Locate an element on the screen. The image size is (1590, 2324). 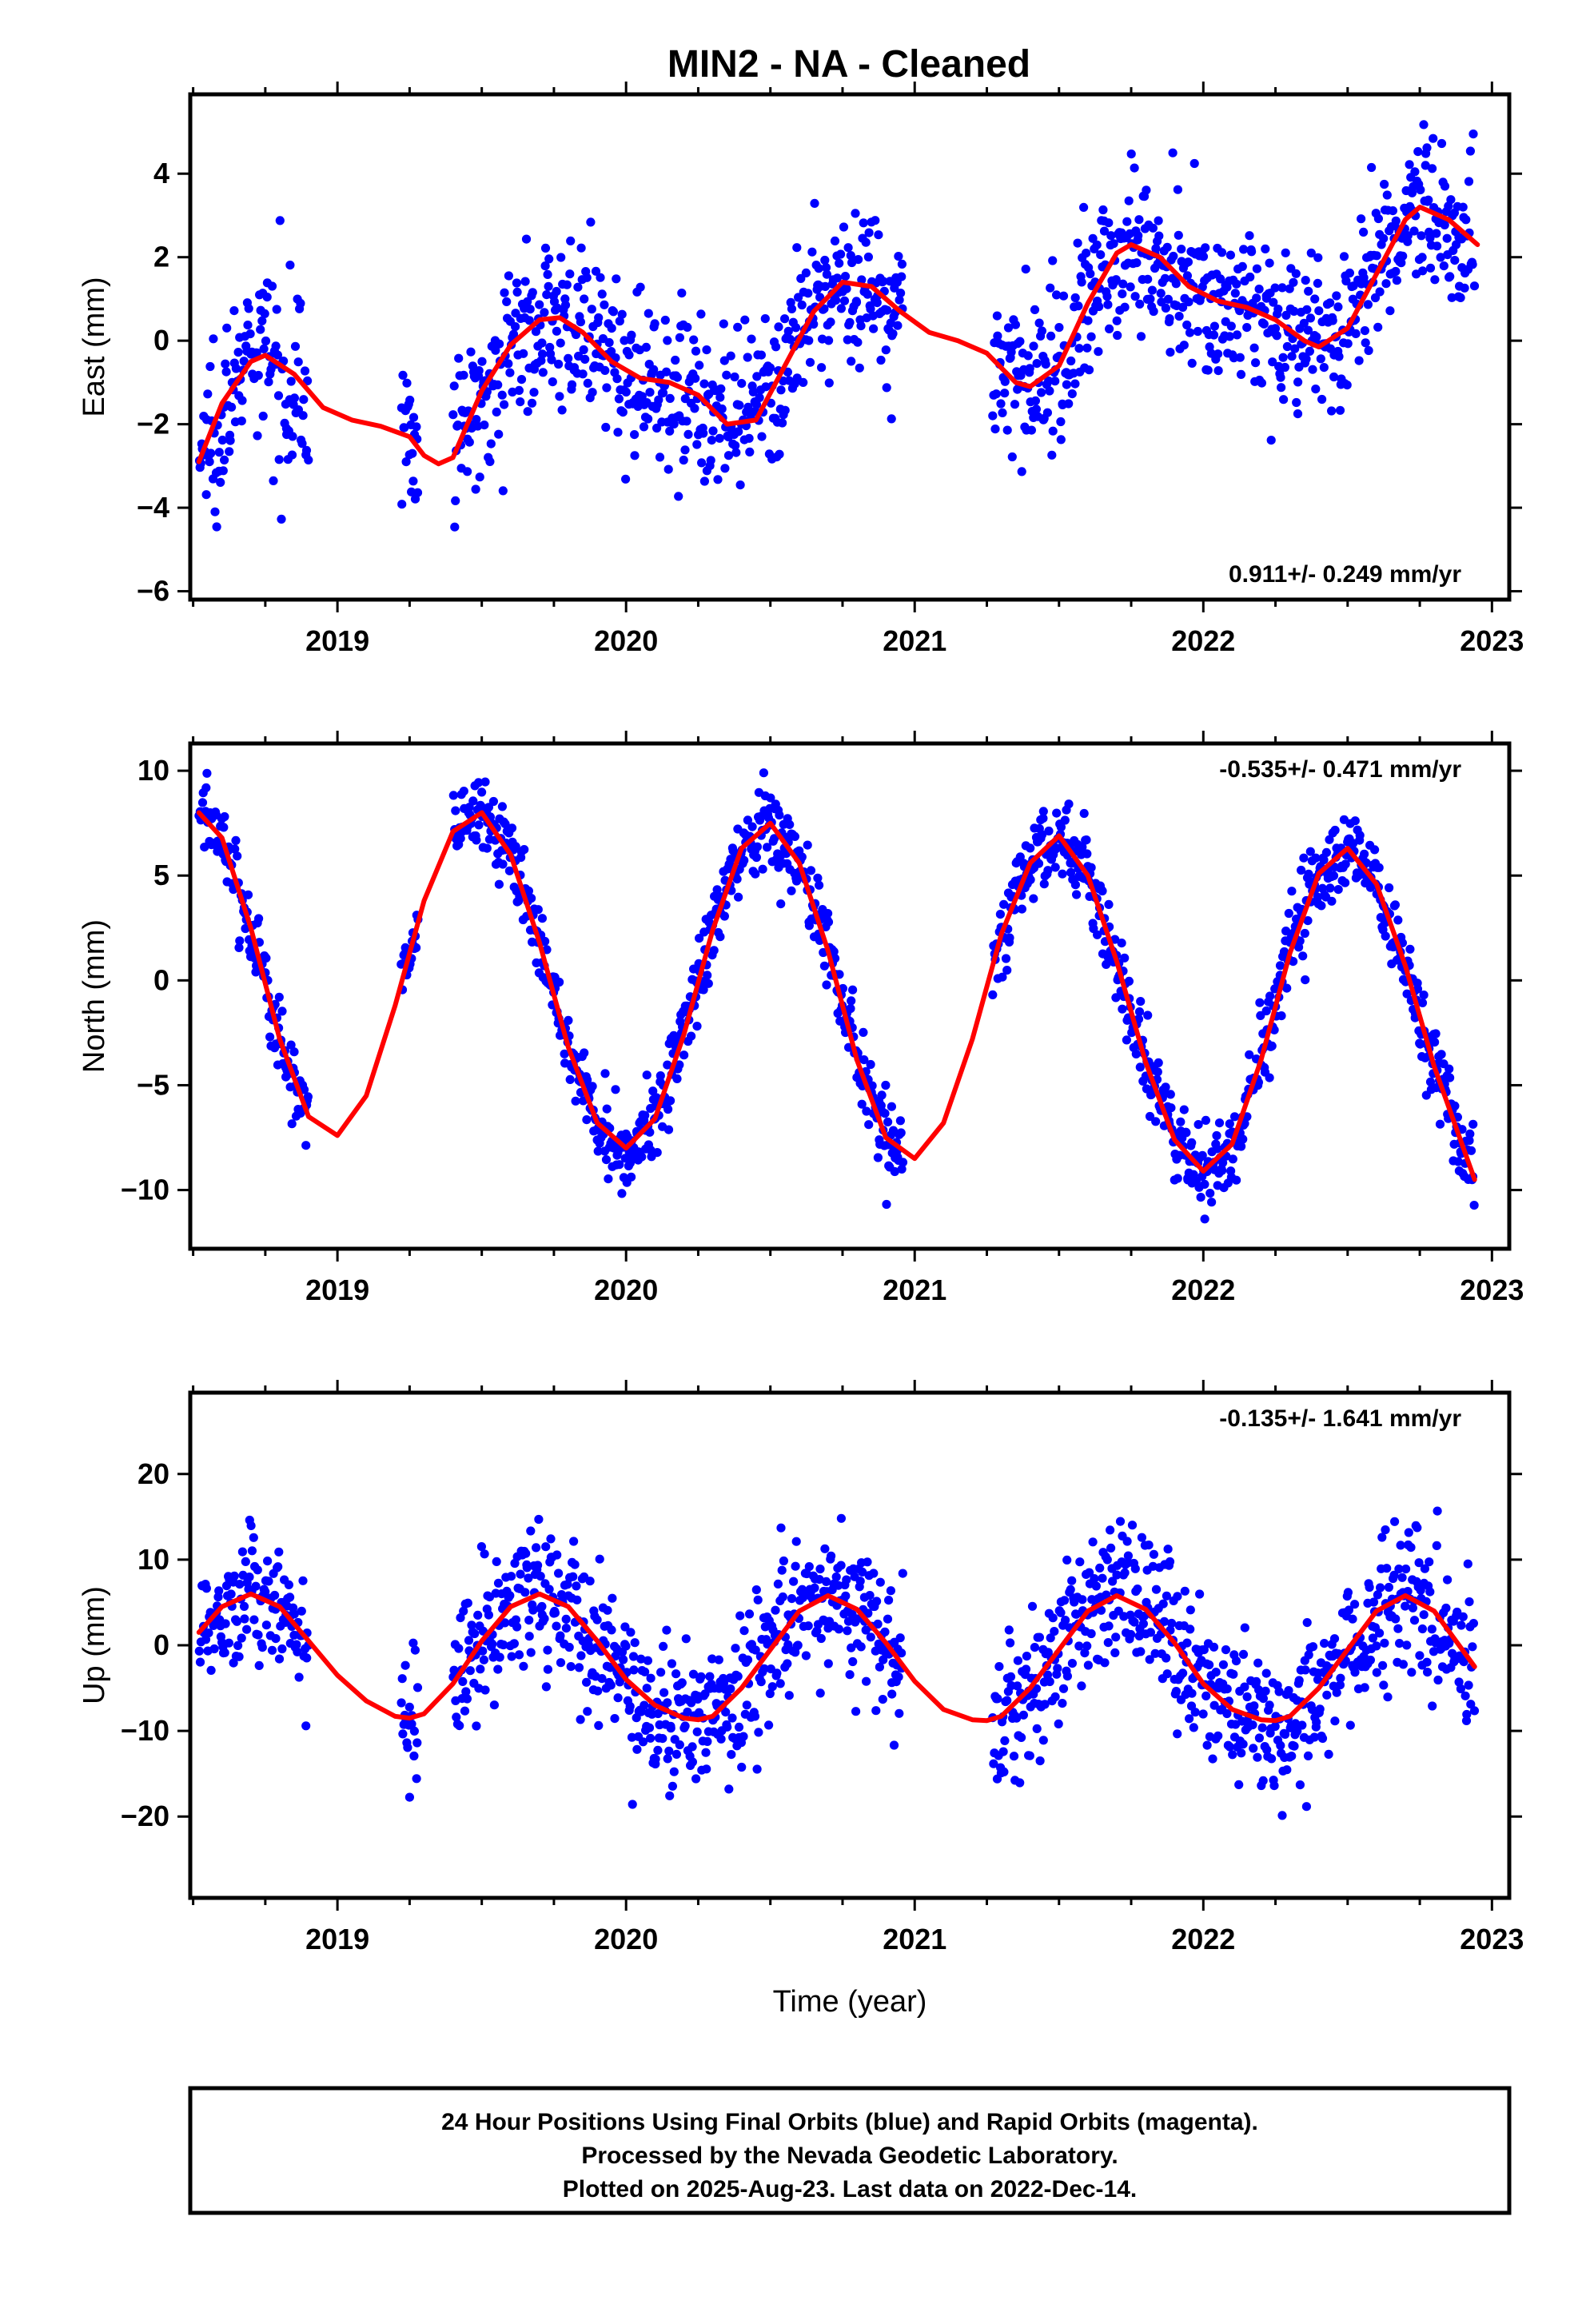
x-tick-label: 2021 is located at coordinates (915, 1939).